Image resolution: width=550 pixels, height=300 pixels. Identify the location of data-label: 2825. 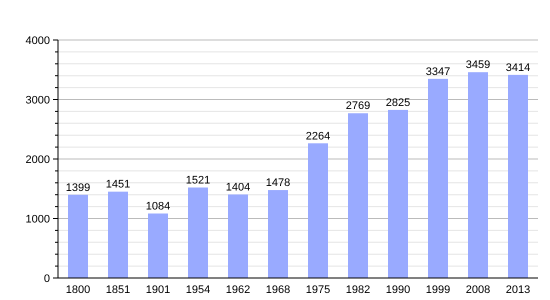
(398, 102).